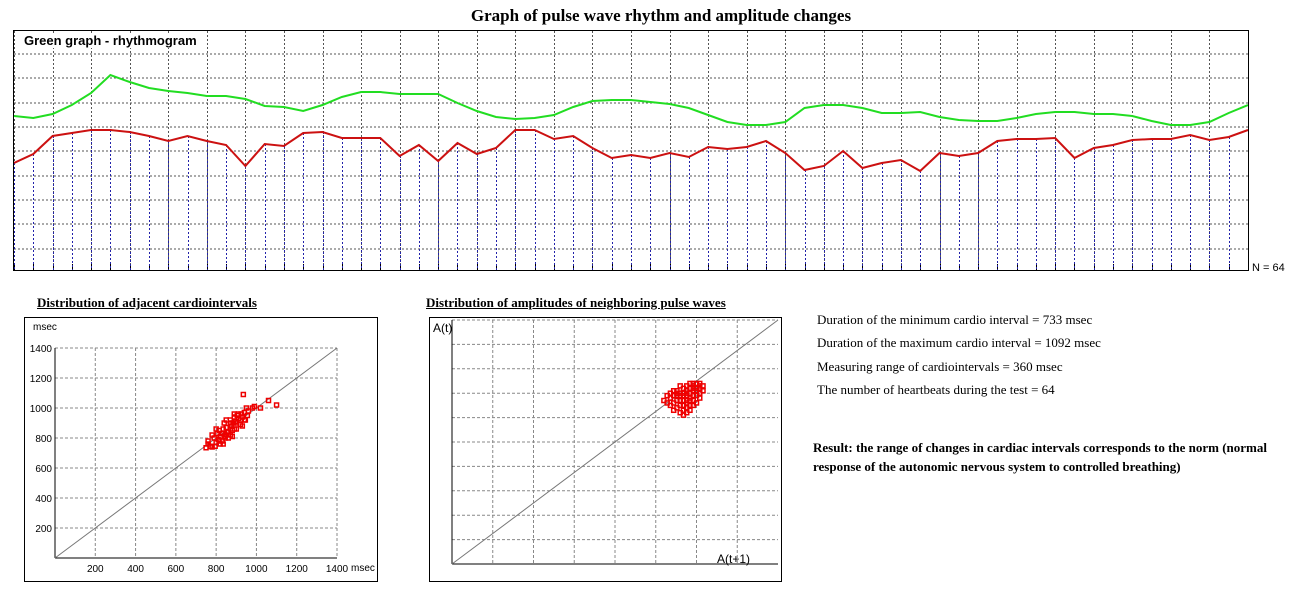  I want to click on y-tick-label: 800, so click(43, 439).